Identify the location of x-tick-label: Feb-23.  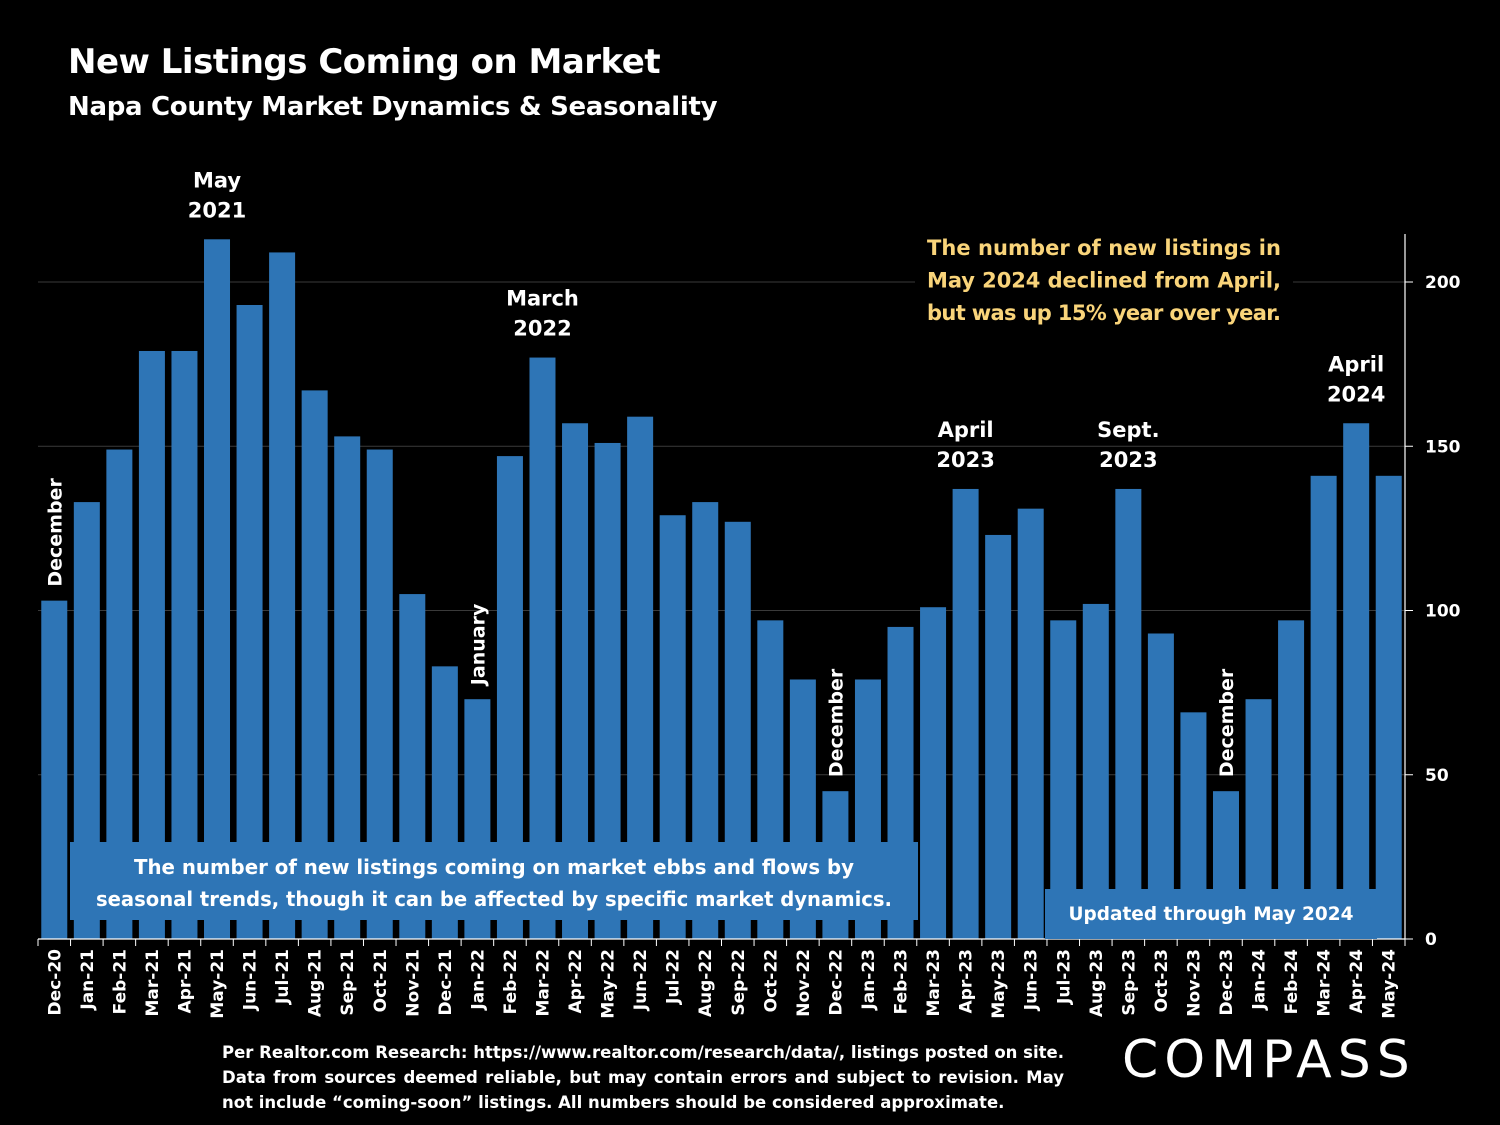
(902, 981).